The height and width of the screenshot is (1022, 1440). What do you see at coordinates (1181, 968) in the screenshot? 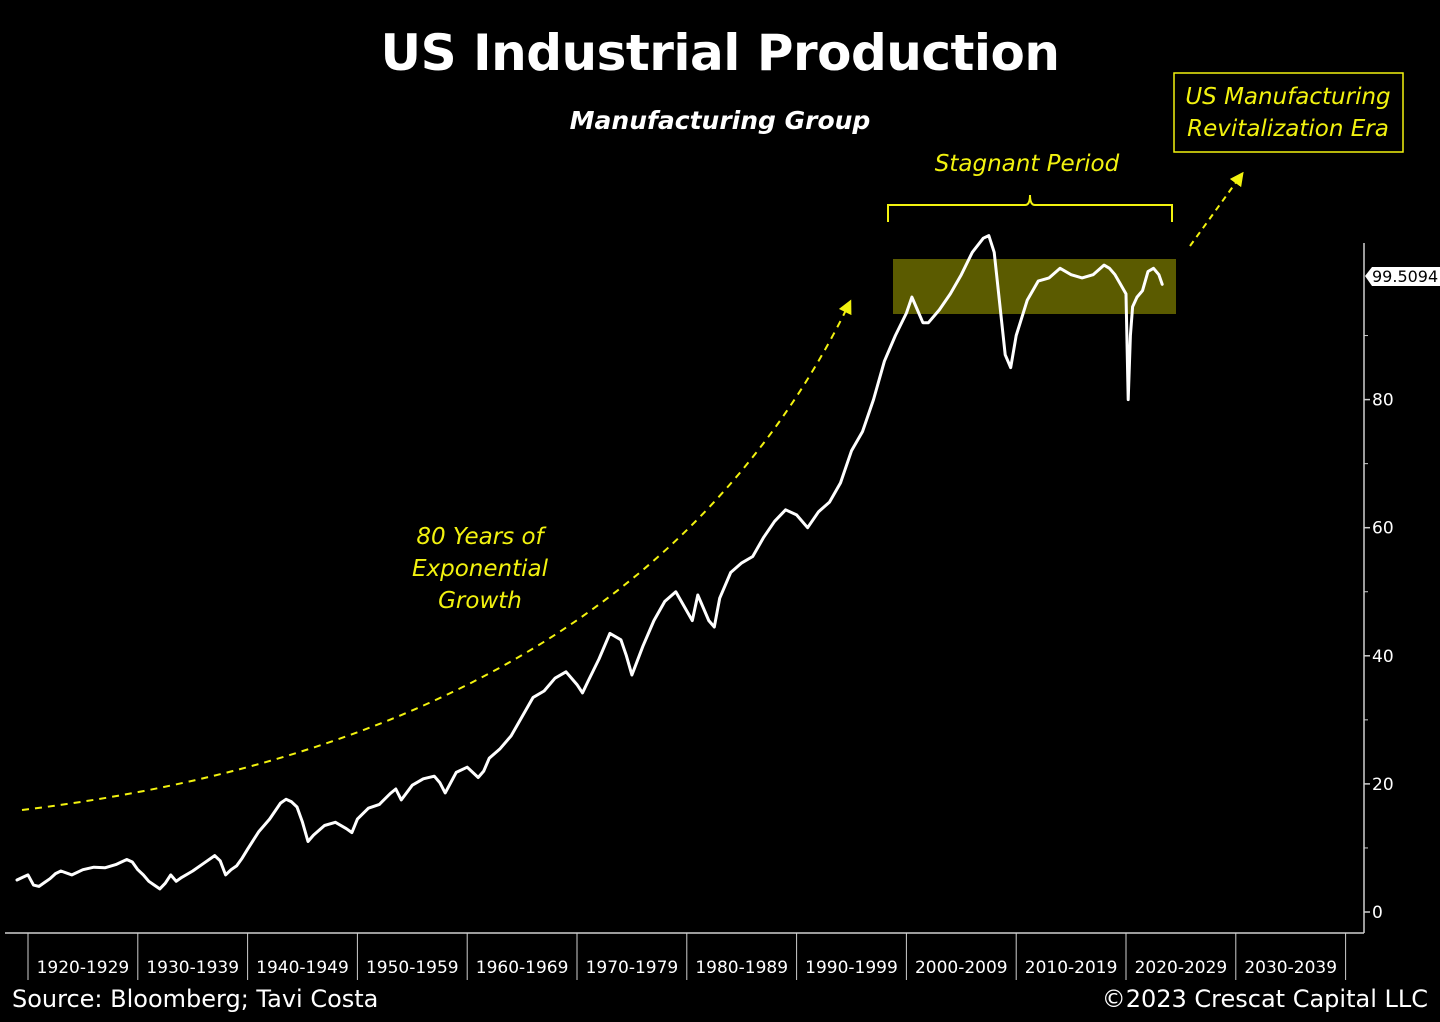
I see `x-tick-label: 2020-2029` at bounding box center [1181, 968].